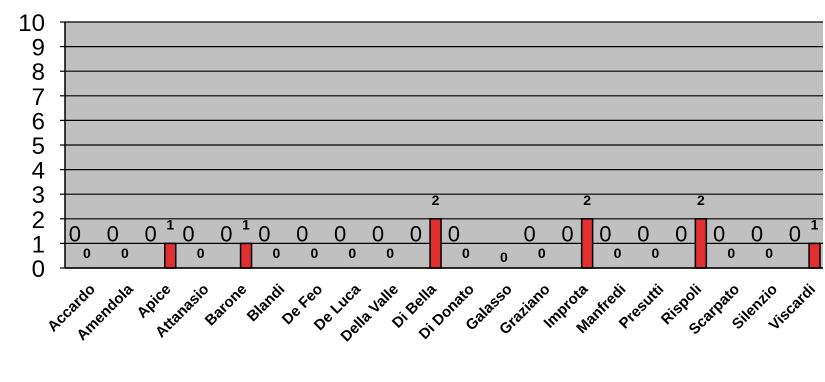 The image size is (825, 382). I want to click on y-tick-label: 9, so click(38, 48).